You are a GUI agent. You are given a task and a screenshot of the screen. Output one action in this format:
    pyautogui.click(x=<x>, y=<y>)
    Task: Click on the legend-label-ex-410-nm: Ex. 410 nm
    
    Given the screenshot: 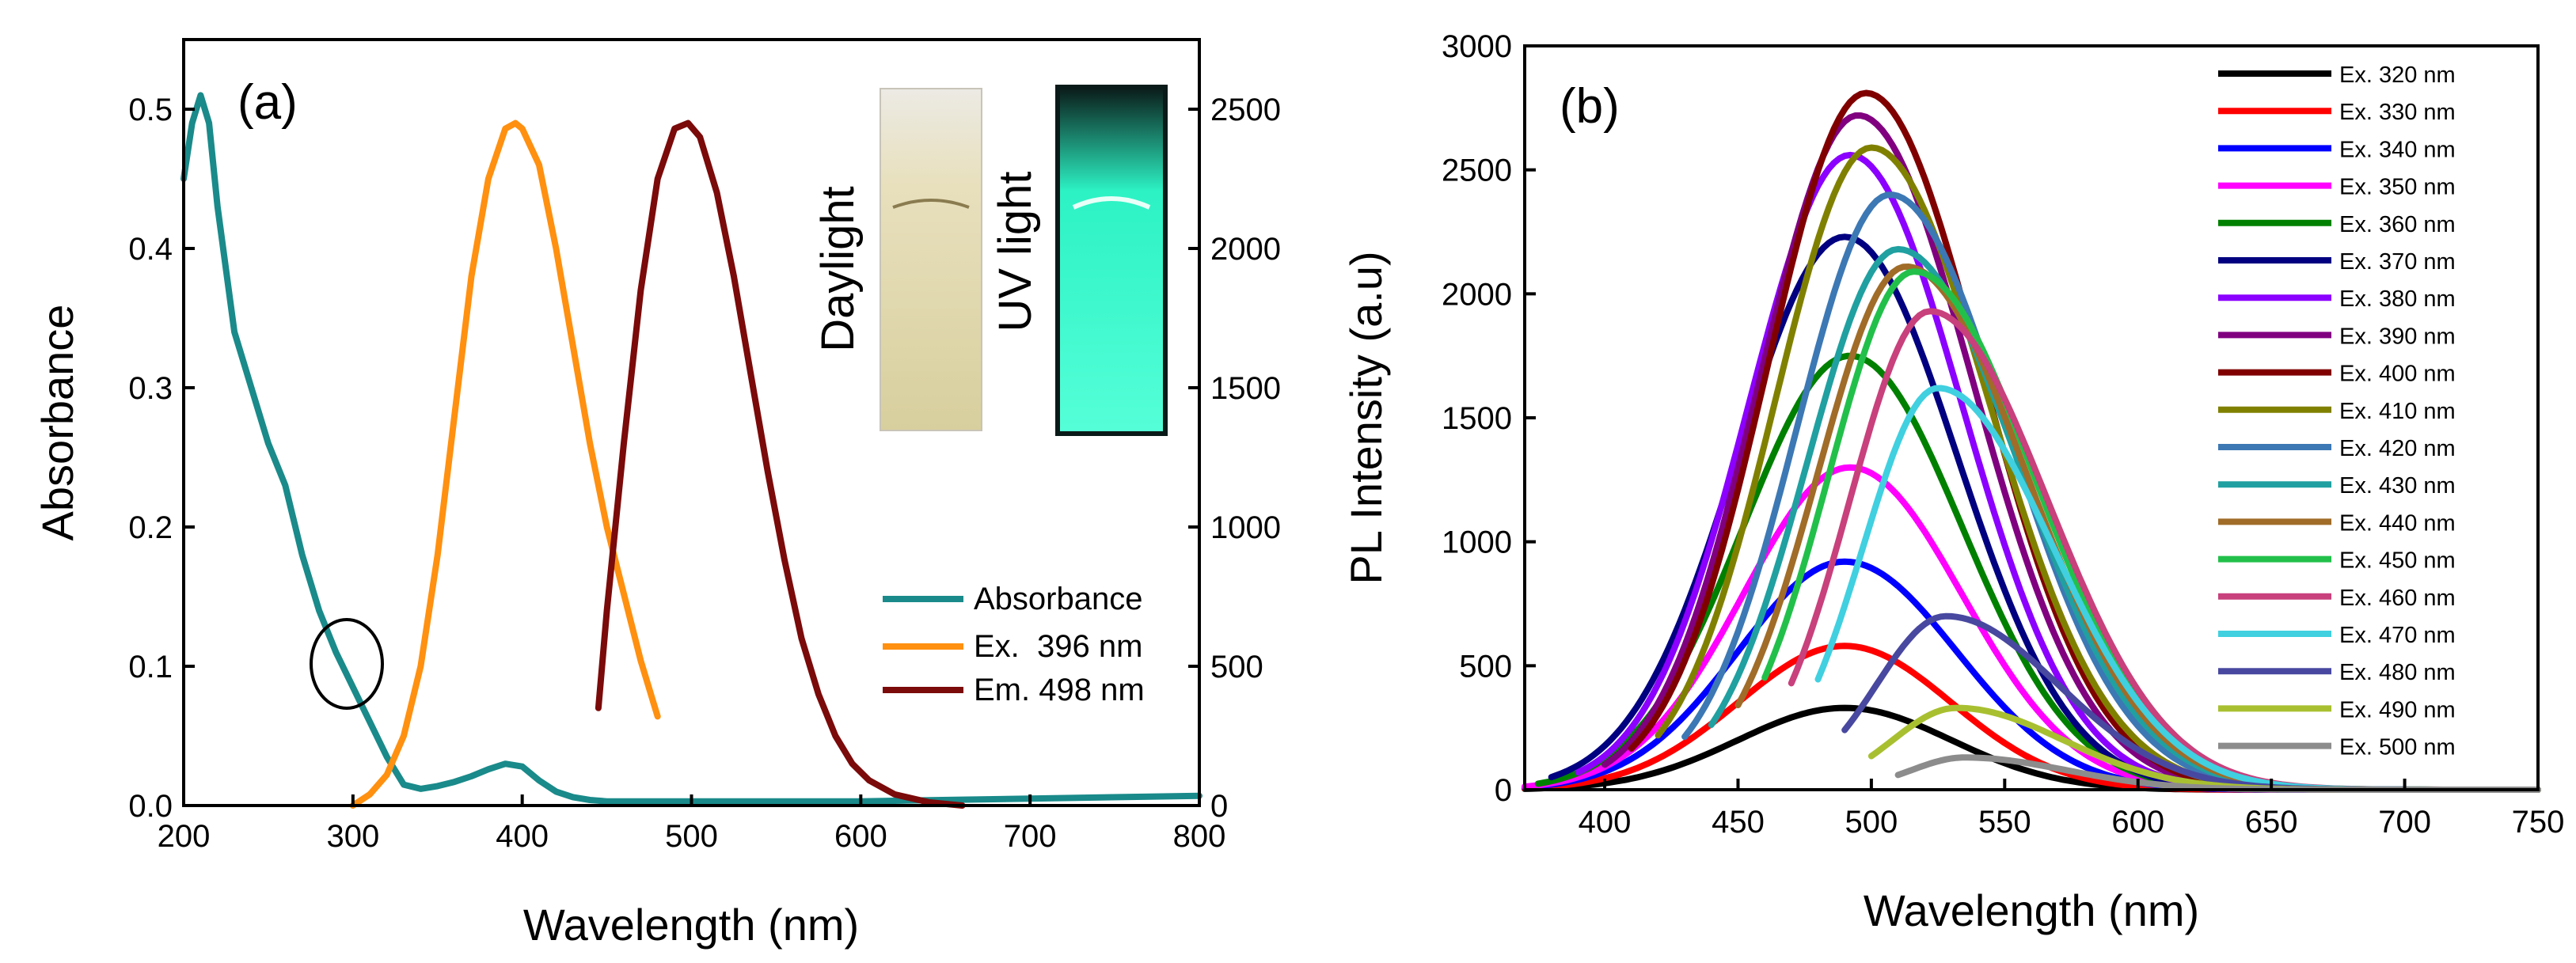 What is the action you would take?
    pyautogui.click(x=2397, y=411)
    